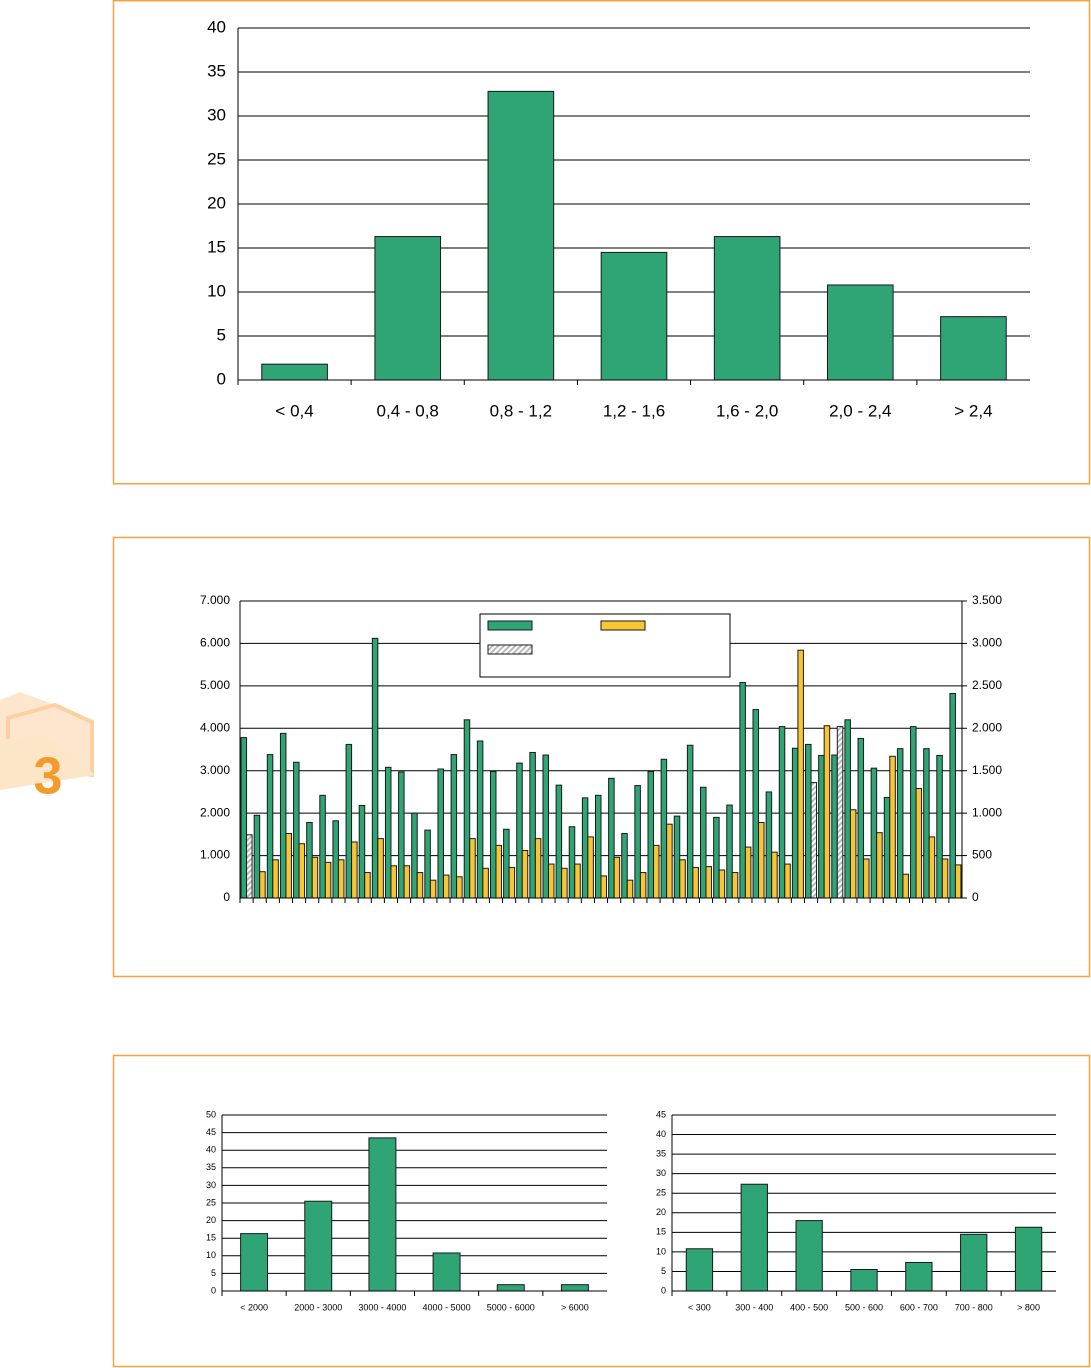  What do you see at coordinates (982, 855) in the screenshot?
I see `y2-tick-label: 500` at bounding box center [982, 855].